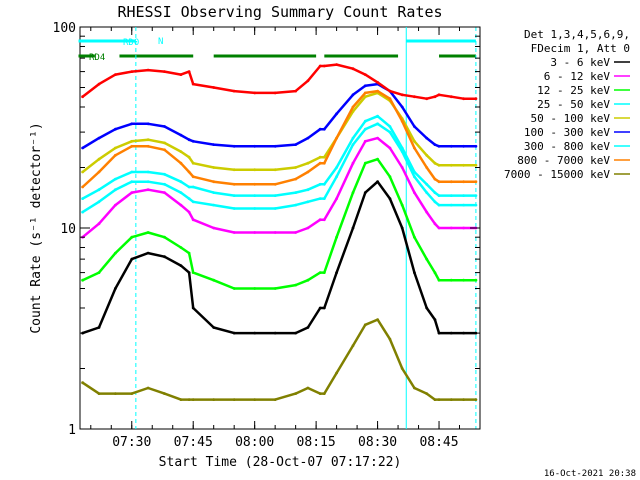  What do you see at coordinates (571, 118) in the screenshot?
I see `legend-label: 50 - 100 keV` at bounding box center [571, 118].